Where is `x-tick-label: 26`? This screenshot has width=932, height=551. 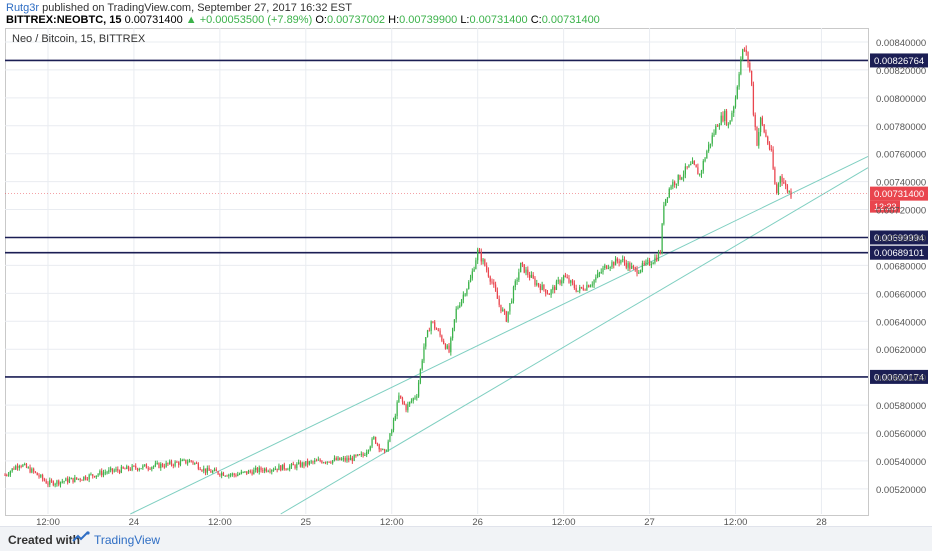
x-tick-label: 26 is located at coordinates (477, 521).